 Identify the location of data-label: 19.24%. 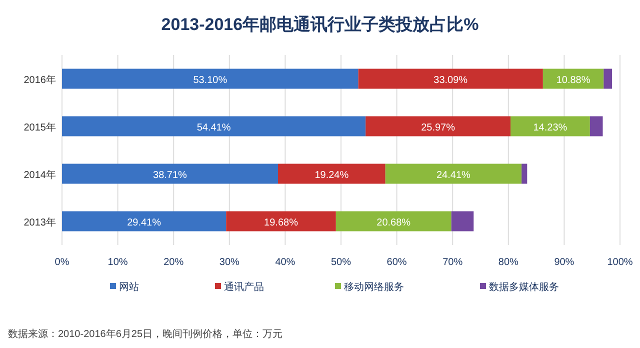
(331, 175).